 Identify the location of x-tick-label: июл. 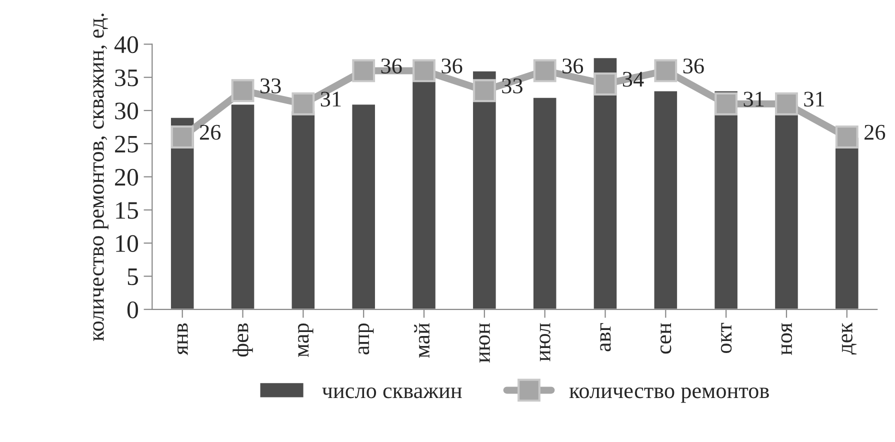
(545, 342).